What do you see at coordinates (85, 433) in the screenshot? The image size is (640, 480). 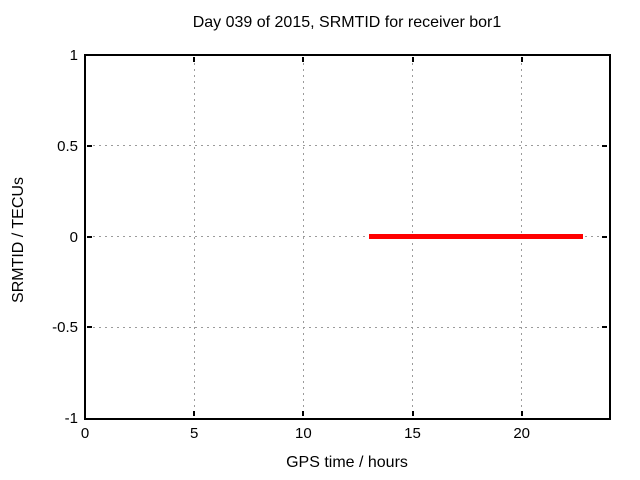 I see `x-tick-label: 0` at bounding box center [85, 433].